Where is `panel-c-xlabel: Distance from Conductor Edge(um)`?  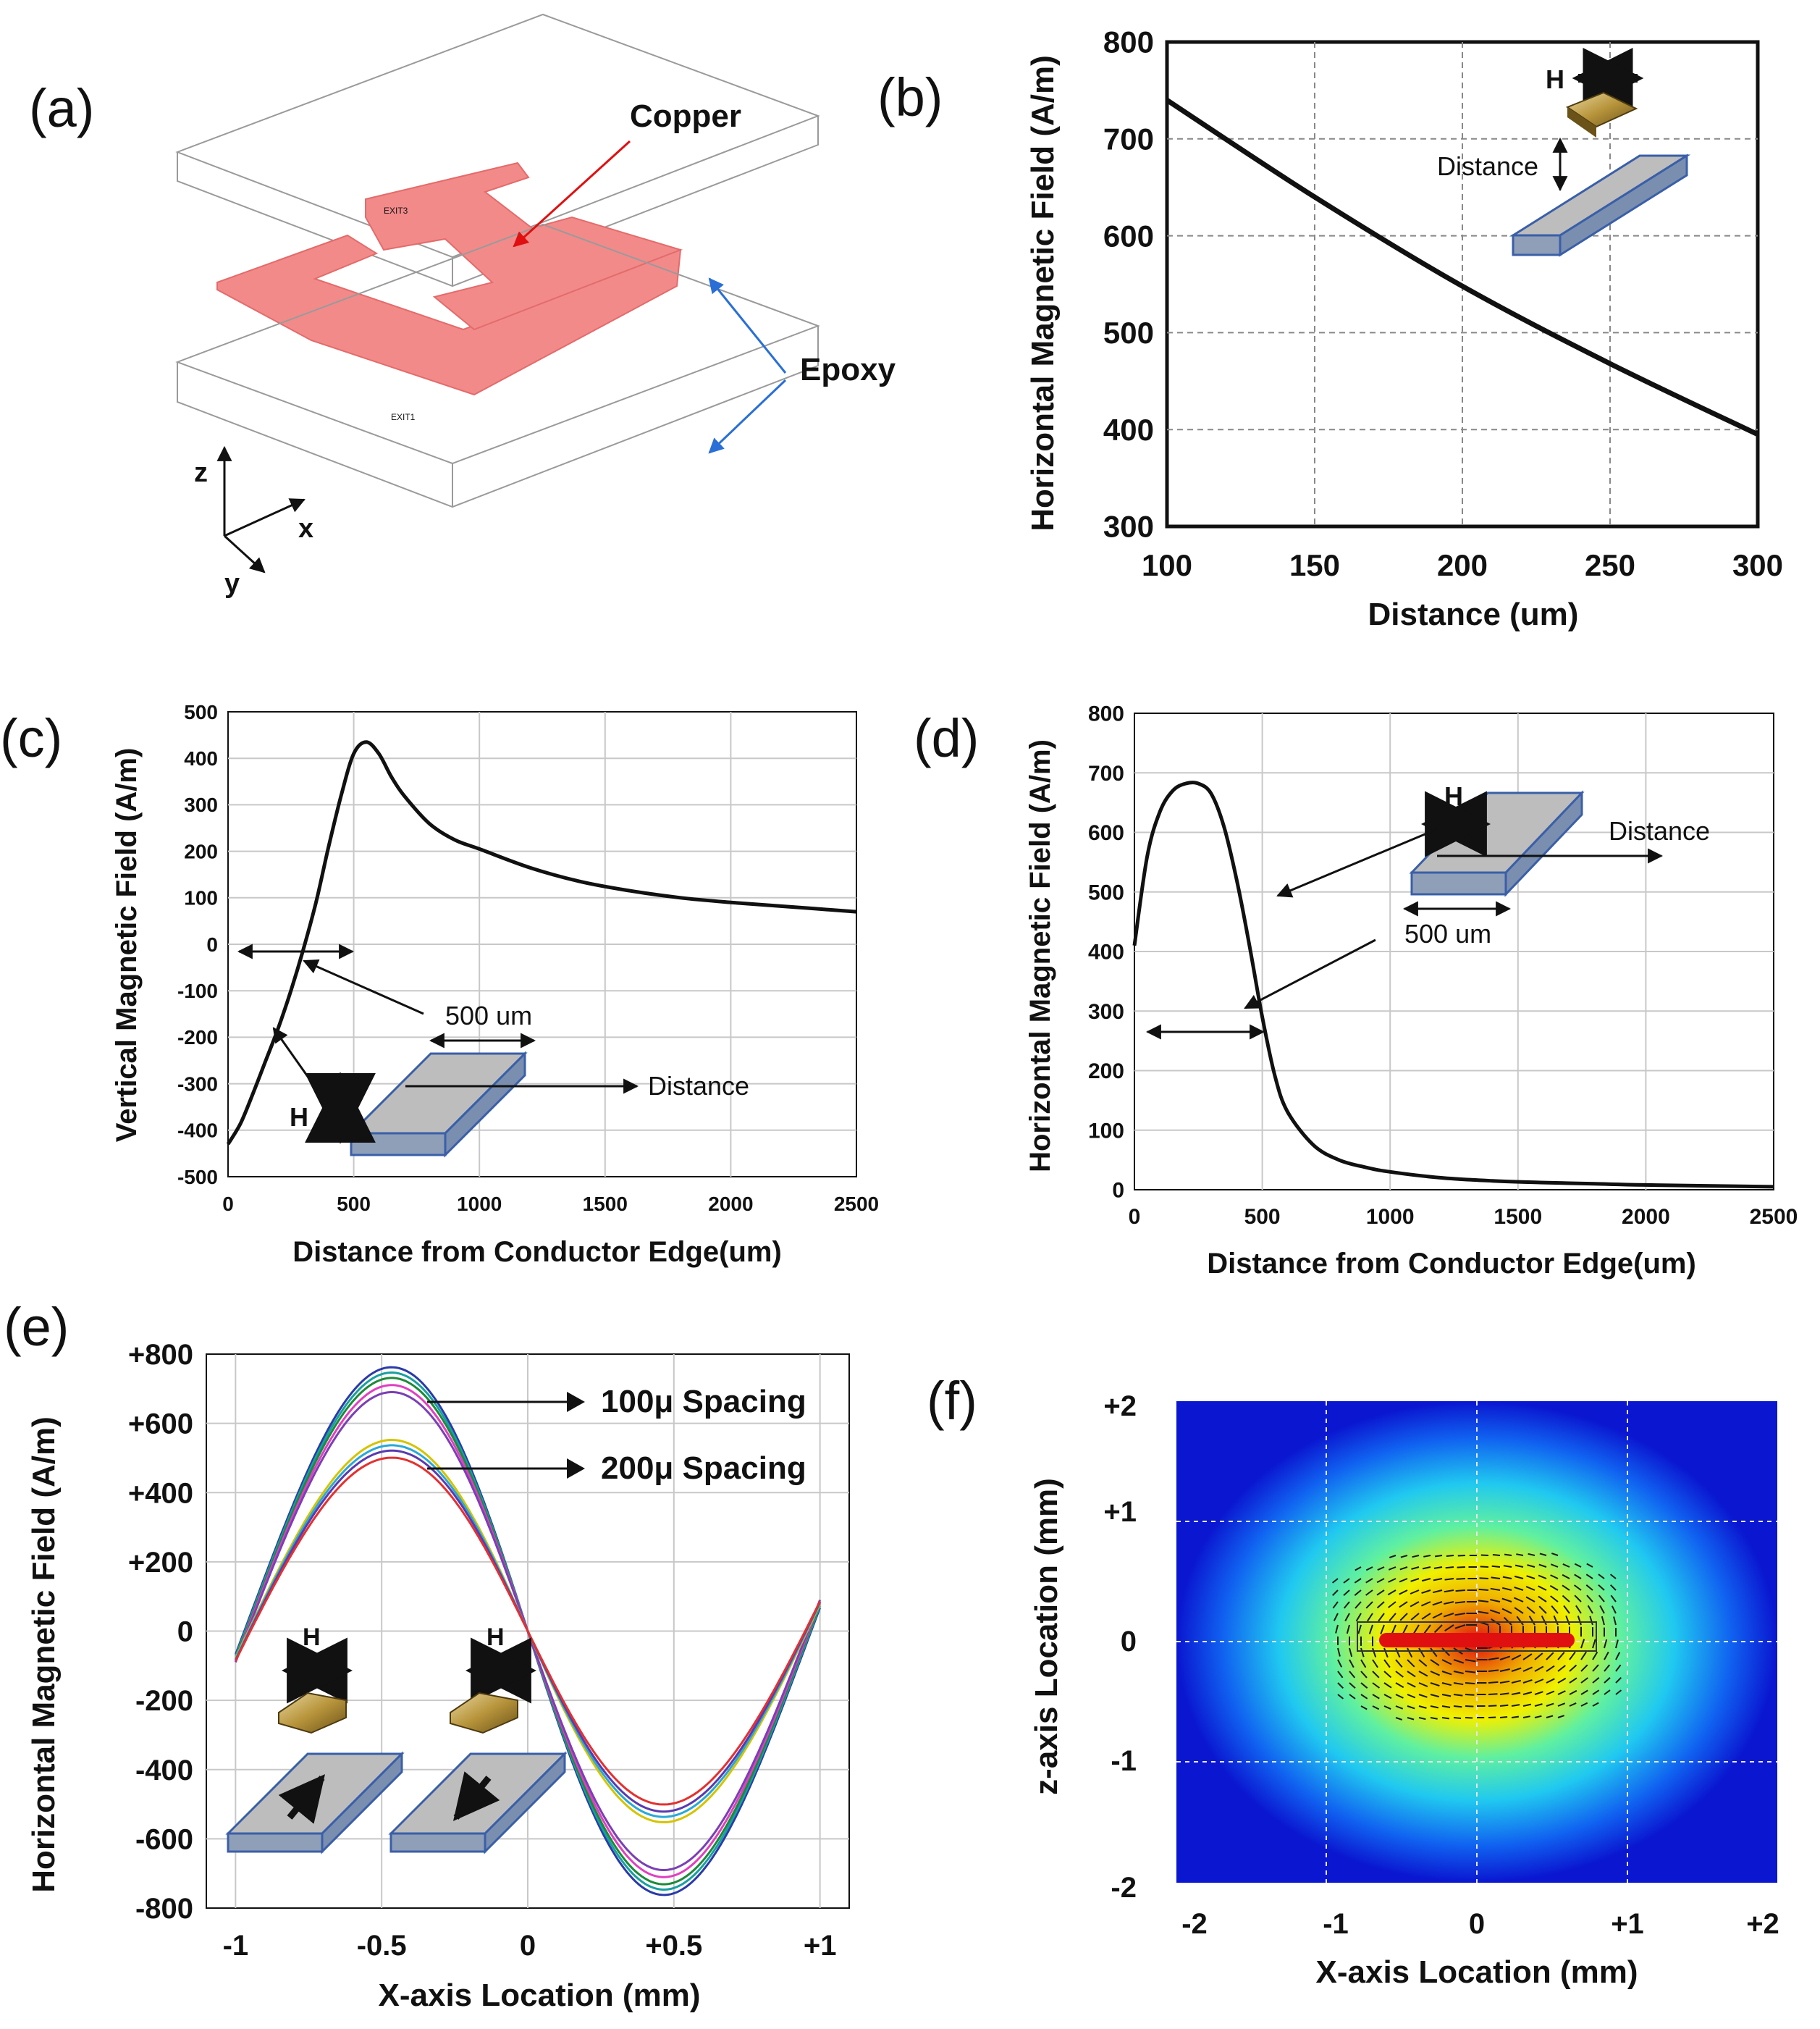
panel-c-xlabel: Distance from Conductor Edge(um) is located at coordinates (537, 1252).